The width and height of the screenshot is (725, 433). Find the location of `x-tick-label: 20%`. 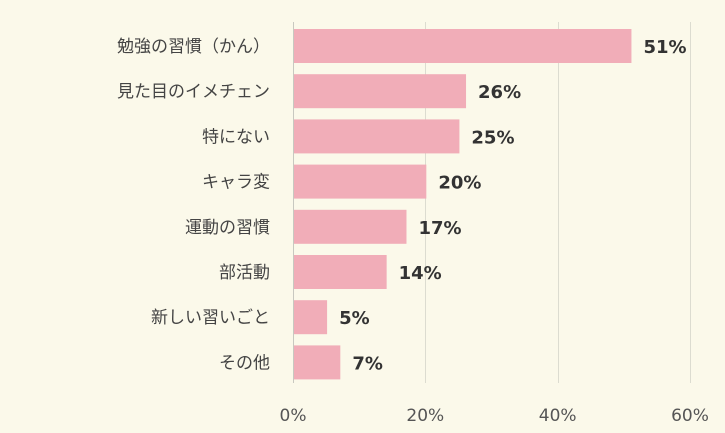

x-tick-label: 20% is located at coordinates (425, 416).